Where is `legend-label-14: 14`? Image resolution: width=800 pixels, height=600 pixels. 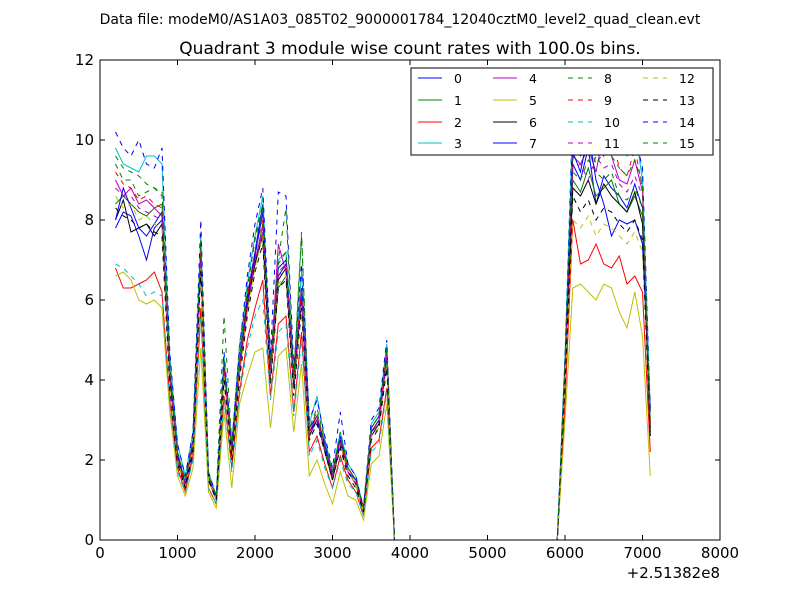 legend-label-14: 14 is located at coordinates (687, 122).